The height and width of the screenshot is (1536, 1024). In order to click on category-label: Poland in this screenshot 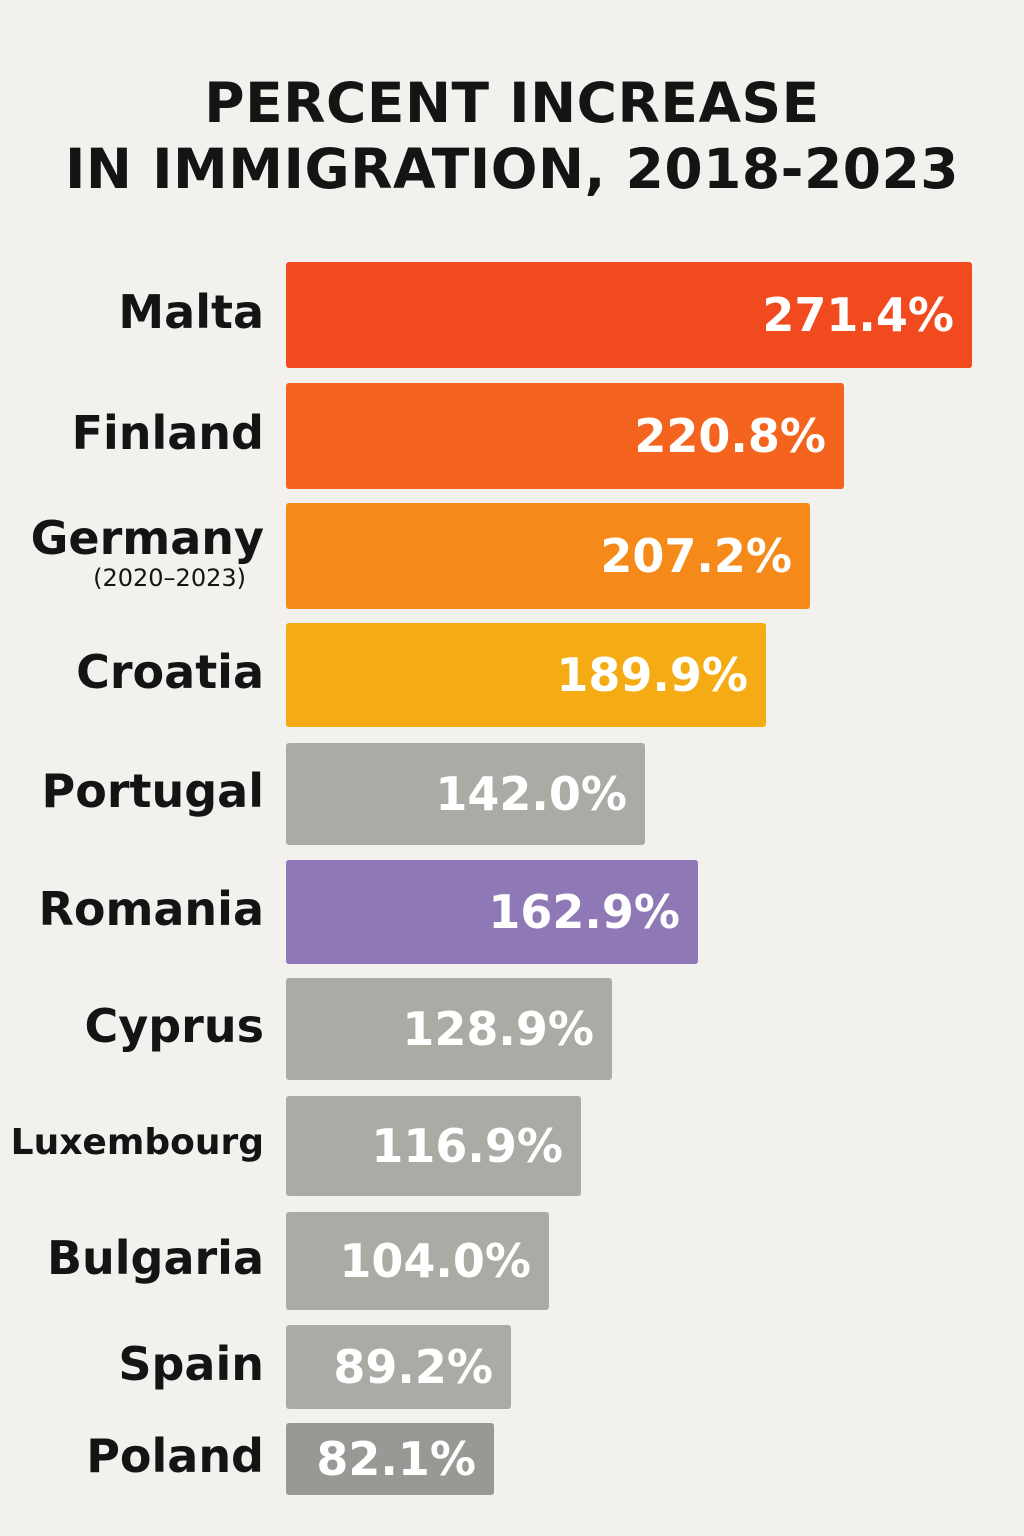, I will do `click(134, 1456)`.